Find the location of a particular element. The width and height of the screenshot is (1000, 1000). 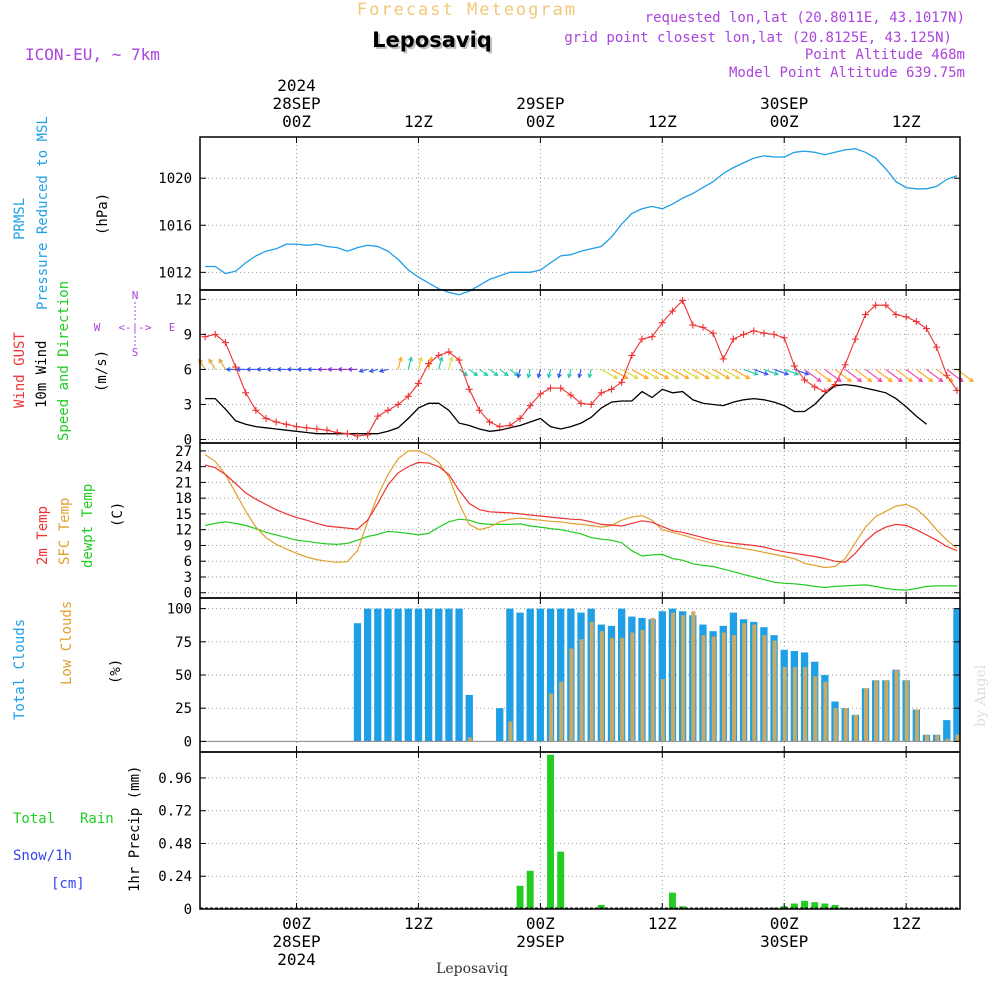

pressure-ytick-label: 1020 is located at coordinates (175, 179).